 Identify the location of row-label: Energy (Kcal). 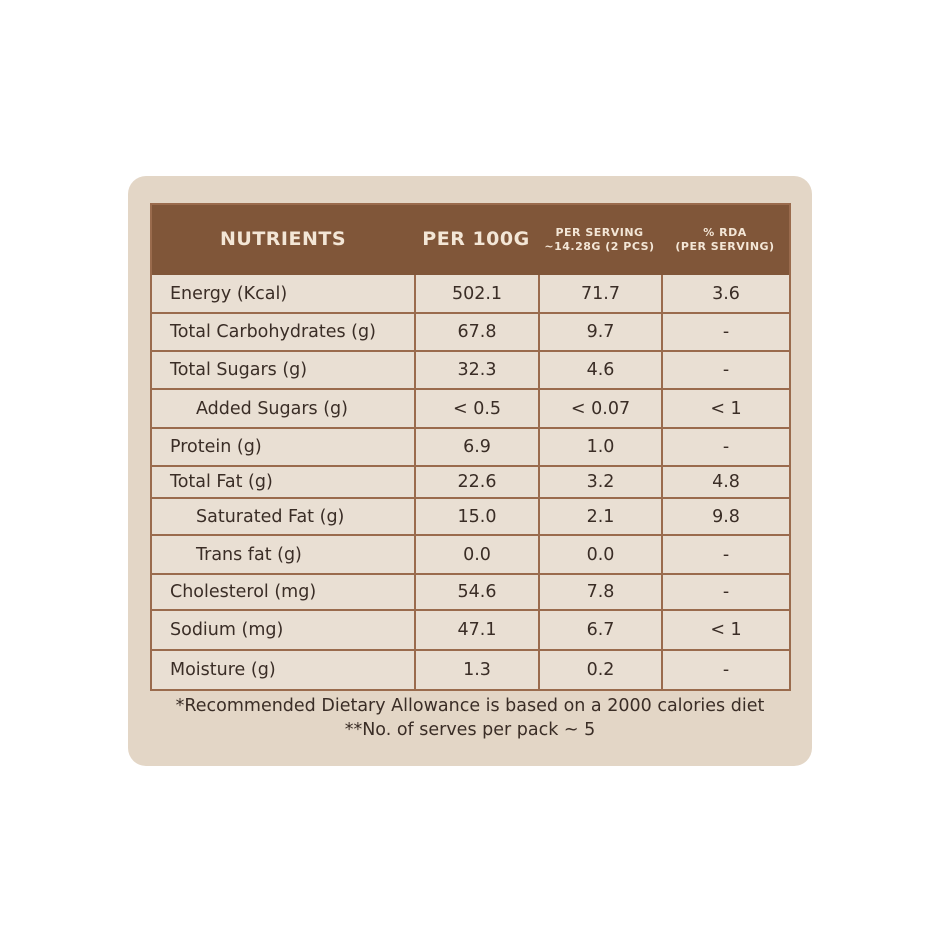
(229, 293).